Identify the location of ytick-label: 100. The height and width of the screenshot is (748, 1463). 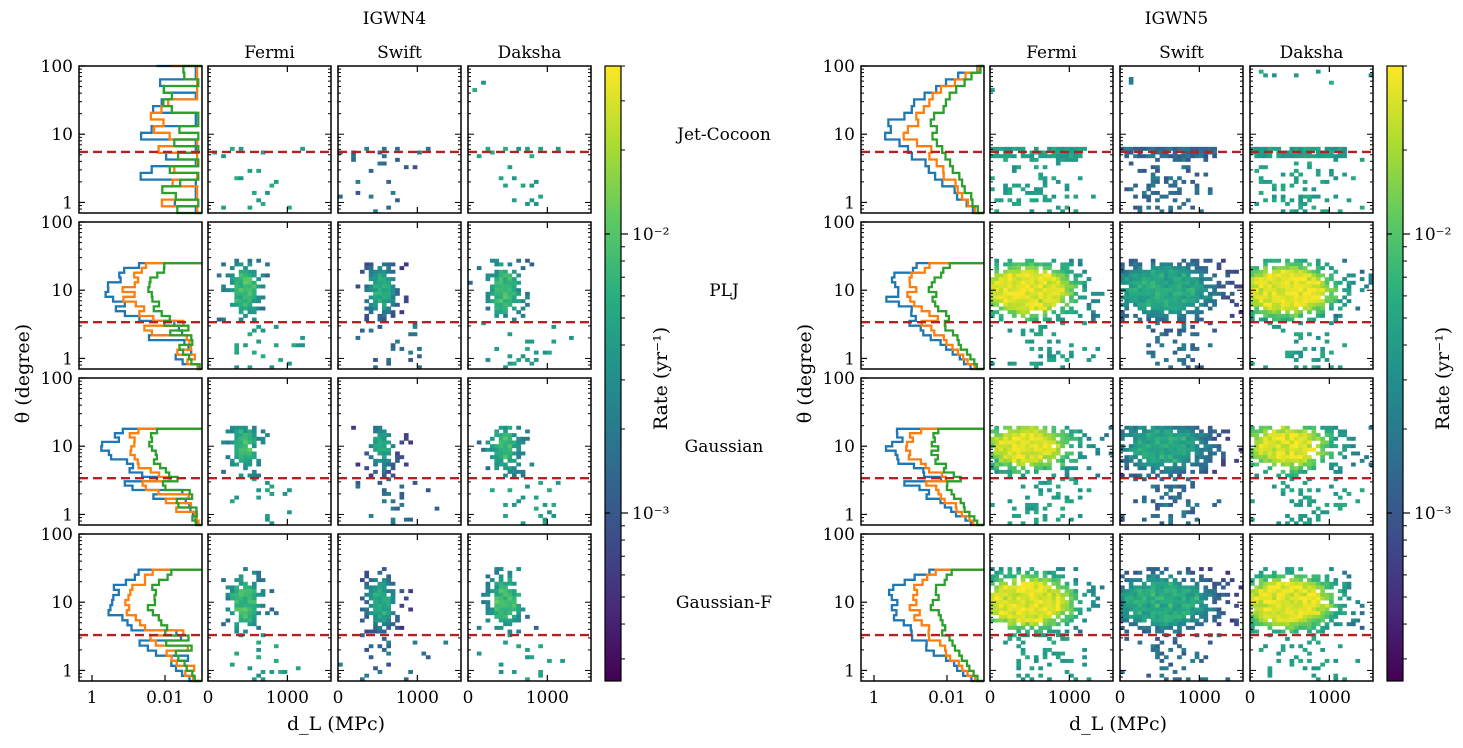
(839, 535).